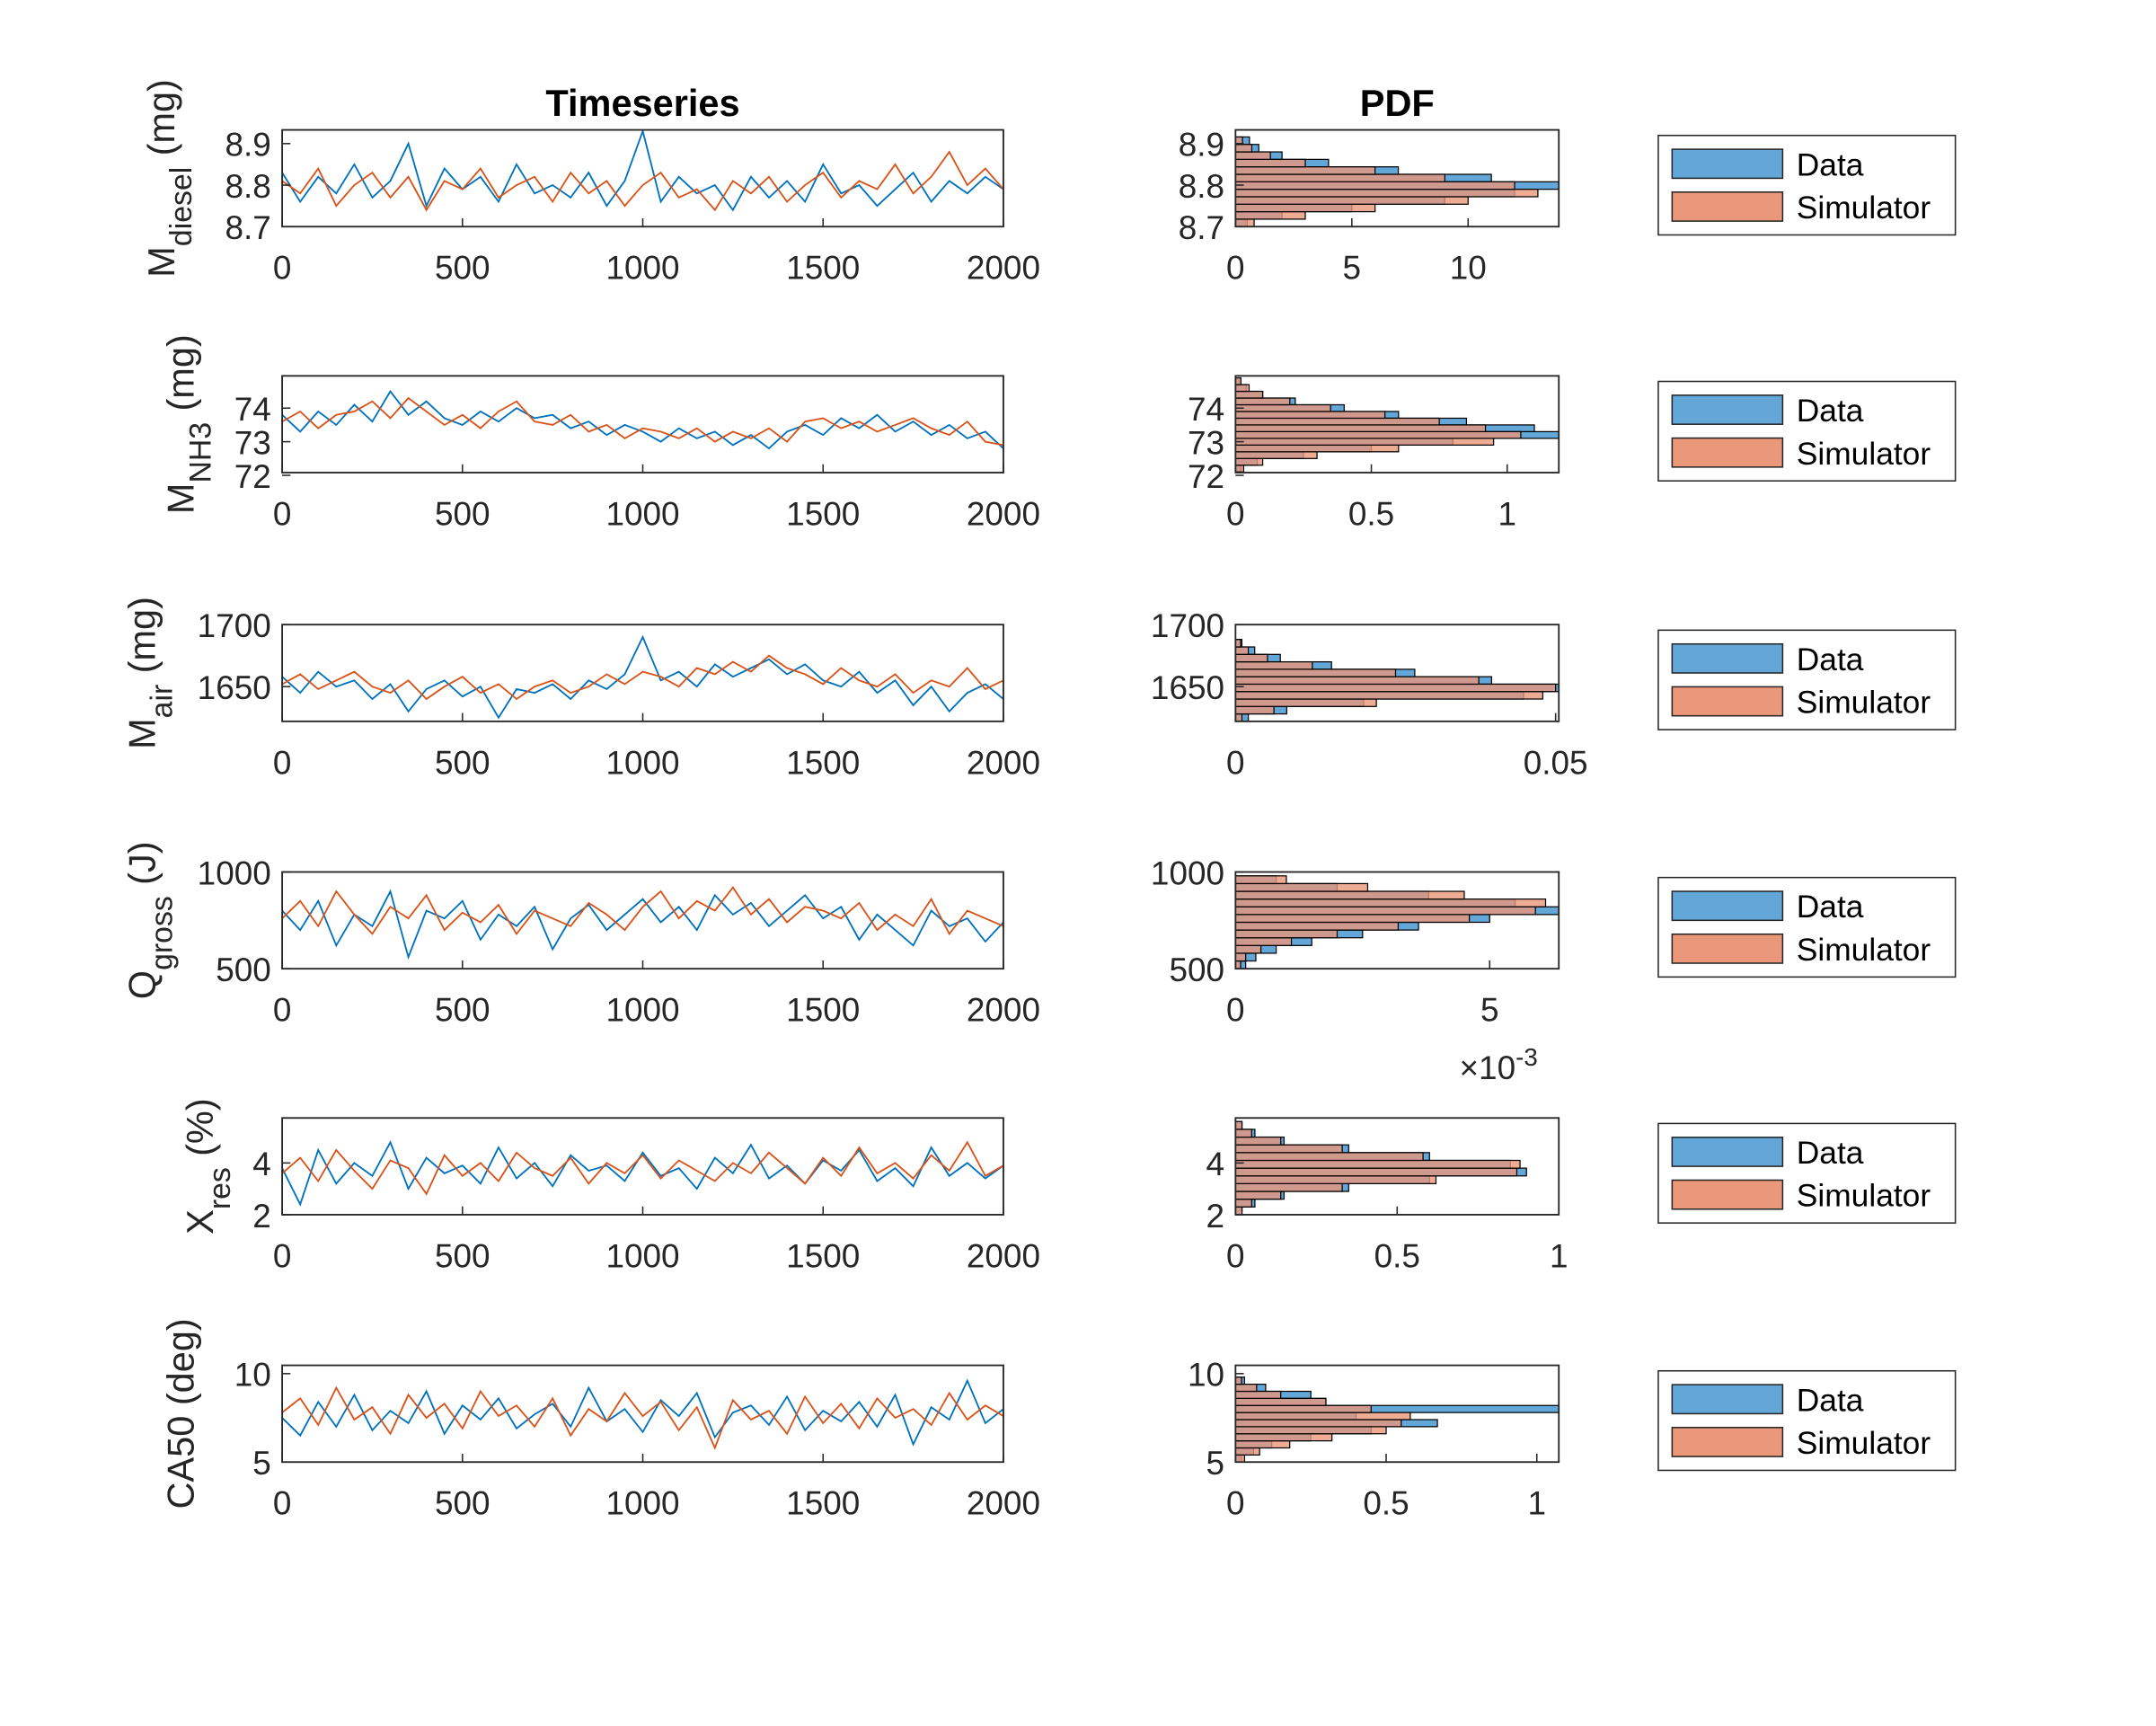 The image size is (2156, 1726). Describe the element at coordinates (247, 227) in the screenshot. I see `y-tick-label: 8.7` at that location.